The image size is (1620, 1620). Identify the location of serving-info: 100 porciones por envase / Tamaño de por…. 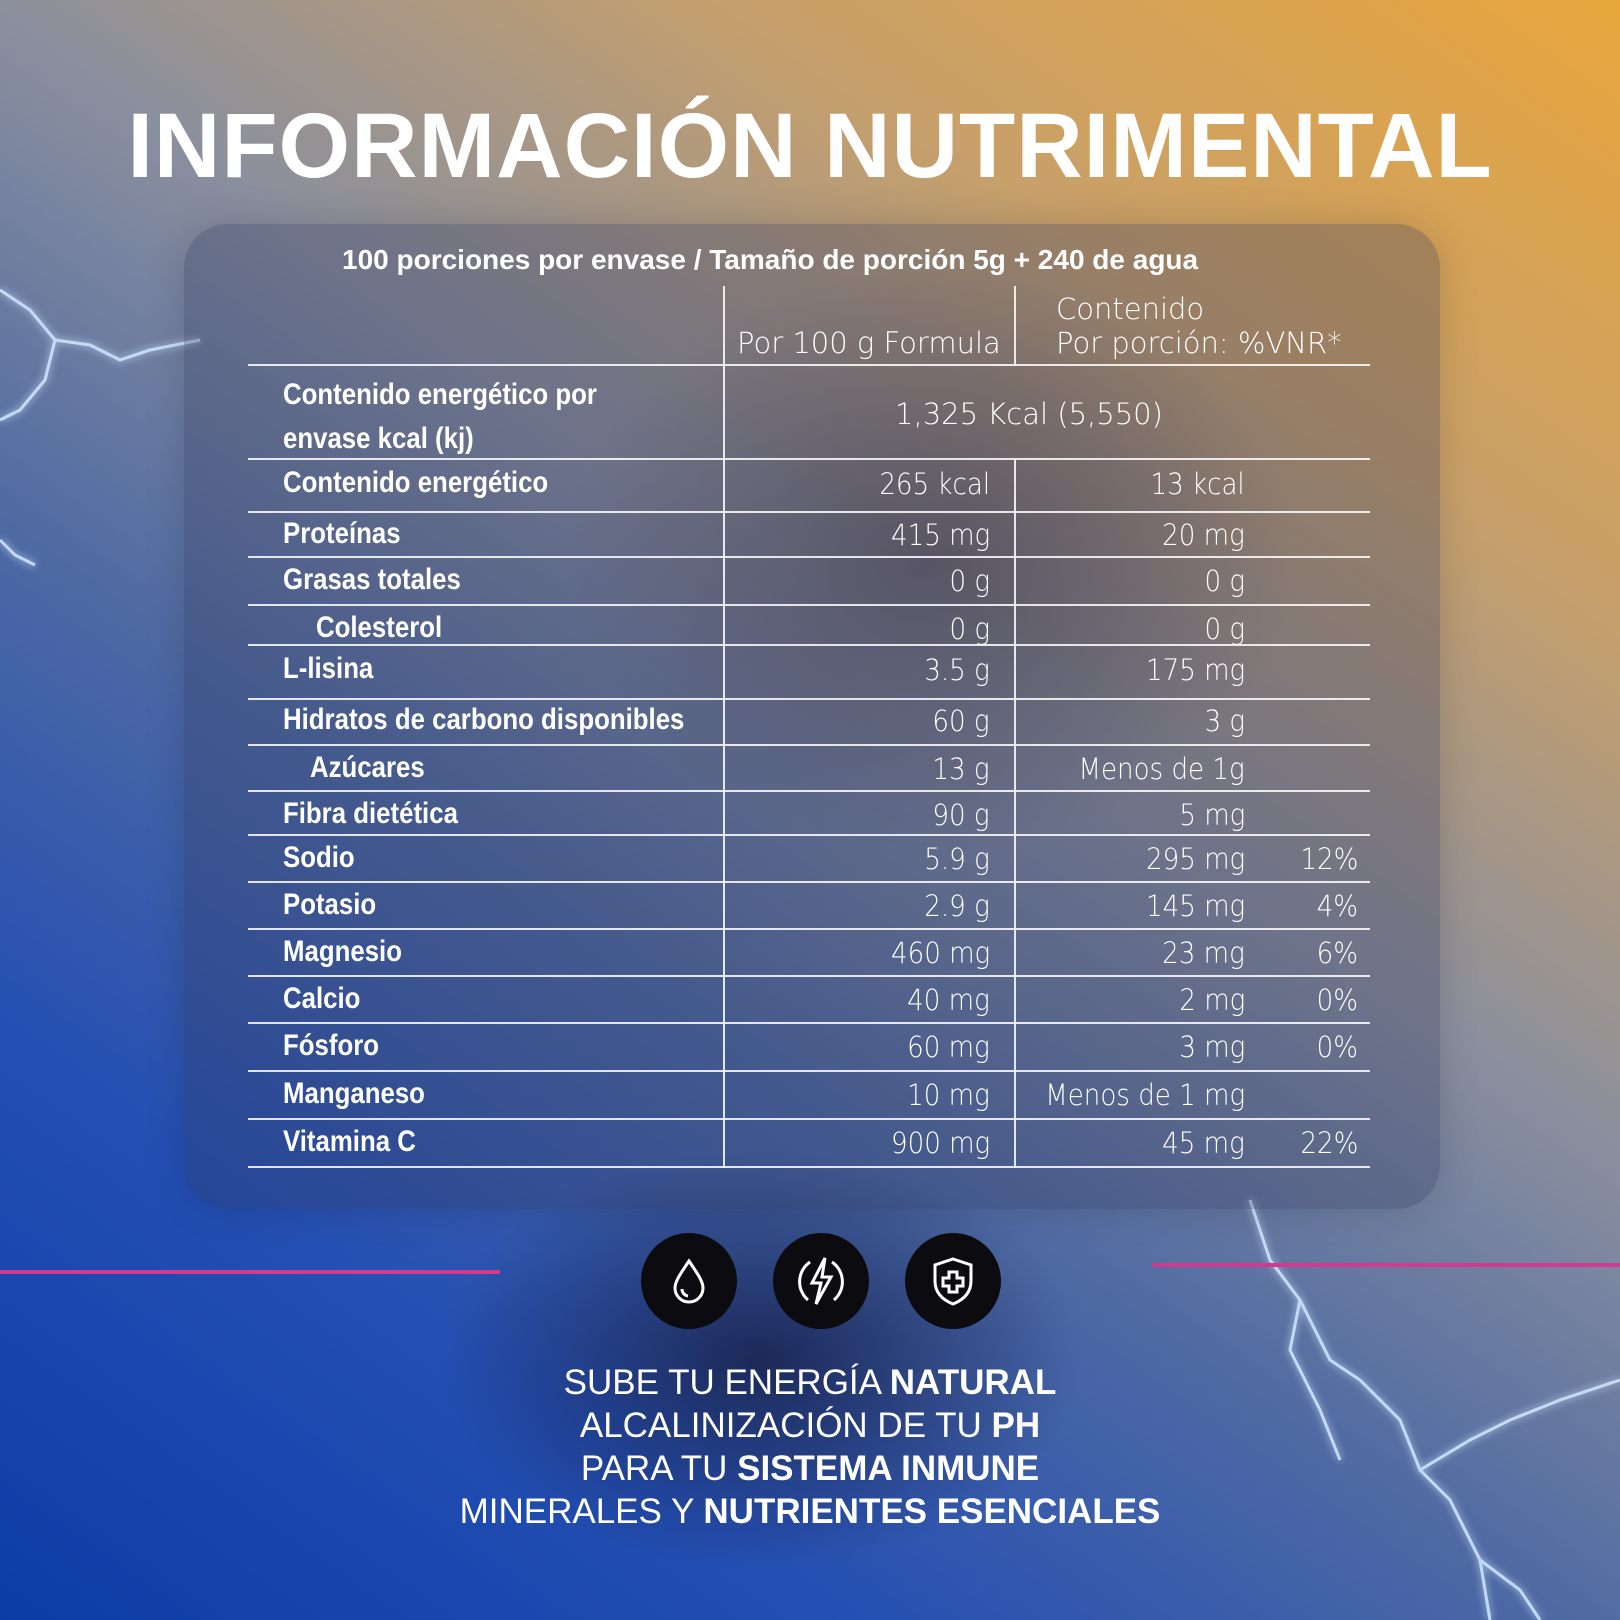
(770, 259).